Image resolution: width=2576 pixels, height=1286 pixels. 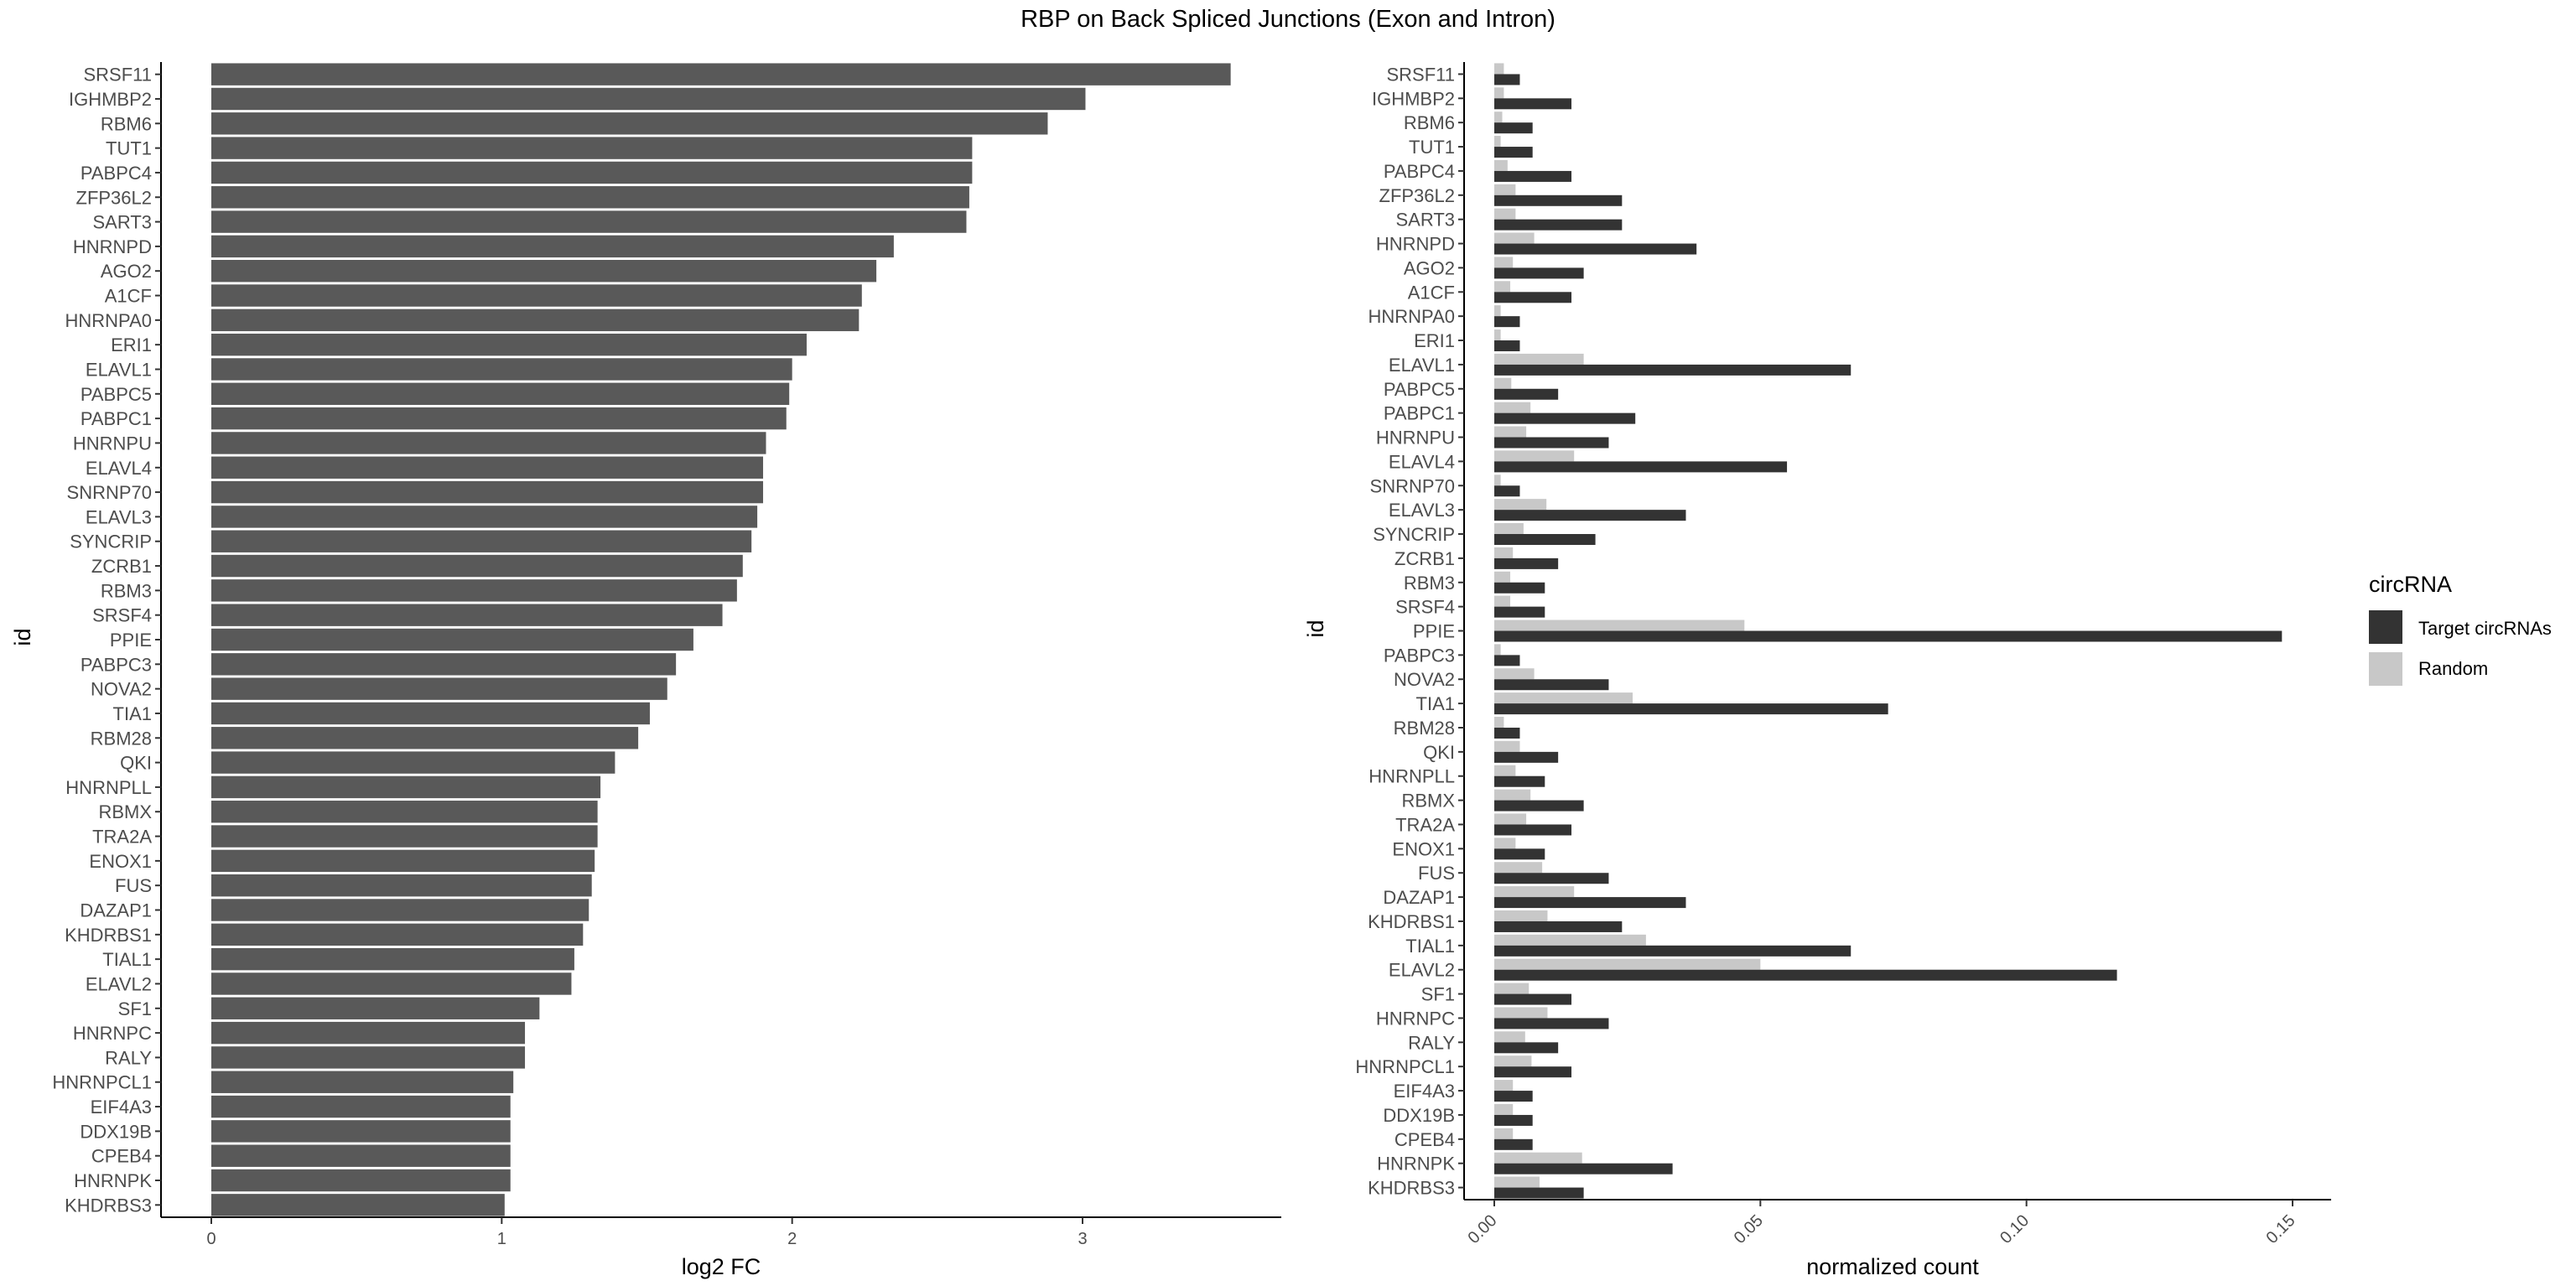 What do you see at coordinates (452, 639) in the screenshot?
I see `bar-ppie` at bounding box center [452, 639].